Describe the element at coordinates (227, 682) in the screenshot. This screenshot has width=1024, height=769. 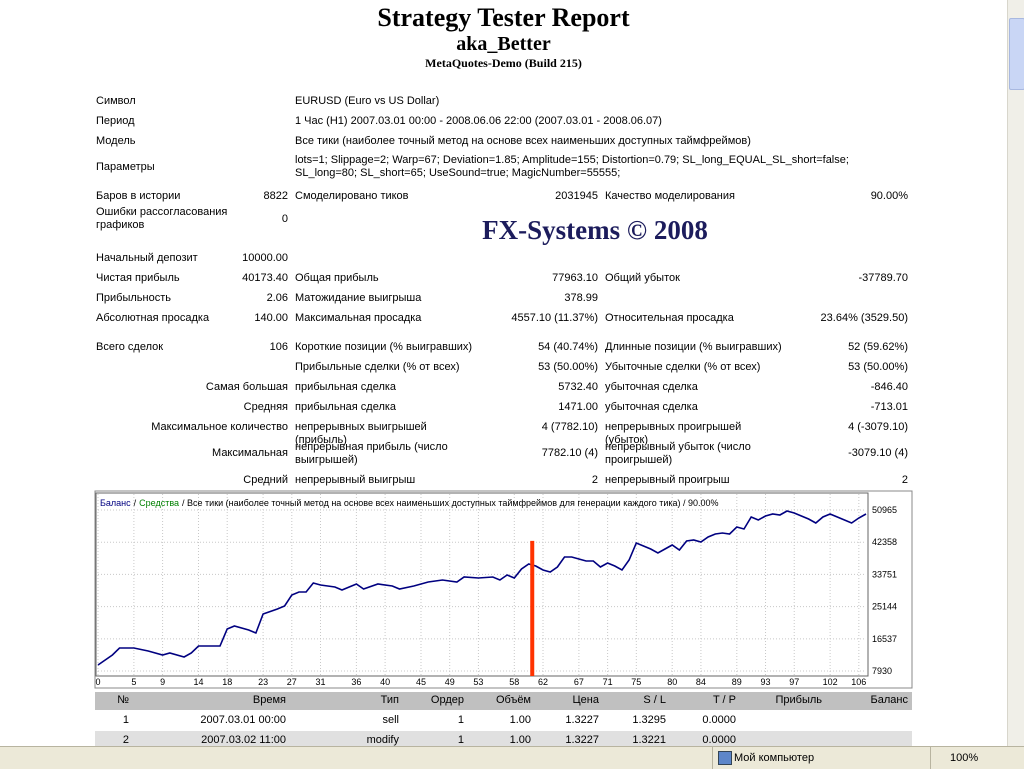
I see `x-tick-label: 18` at that location.